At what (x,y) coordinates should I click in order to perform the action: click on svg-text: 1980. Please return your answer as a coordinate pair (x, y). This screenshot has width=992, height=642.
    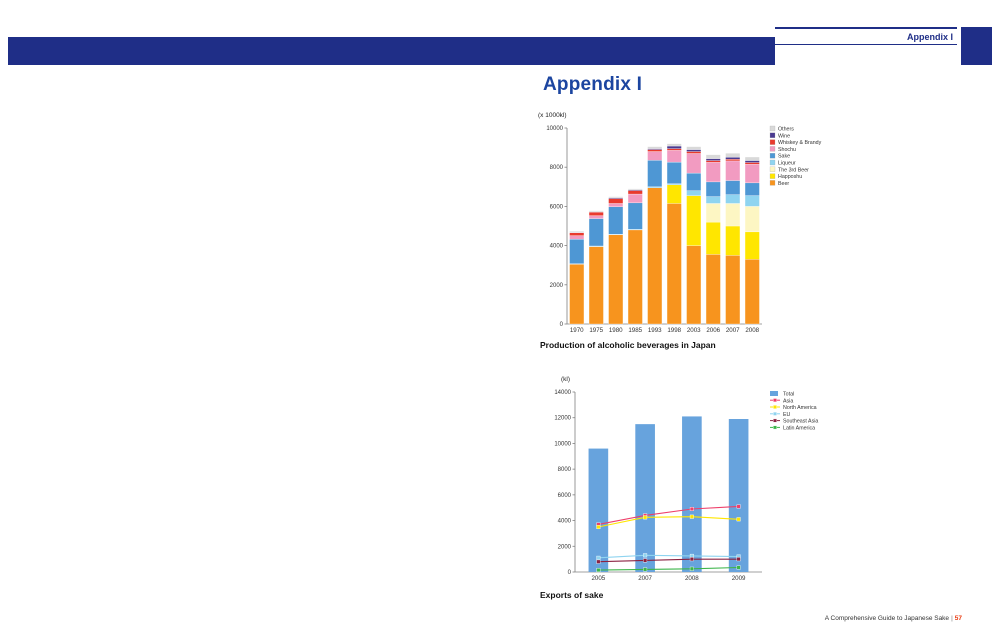
    Looking at the image, I should click on (616, 330).